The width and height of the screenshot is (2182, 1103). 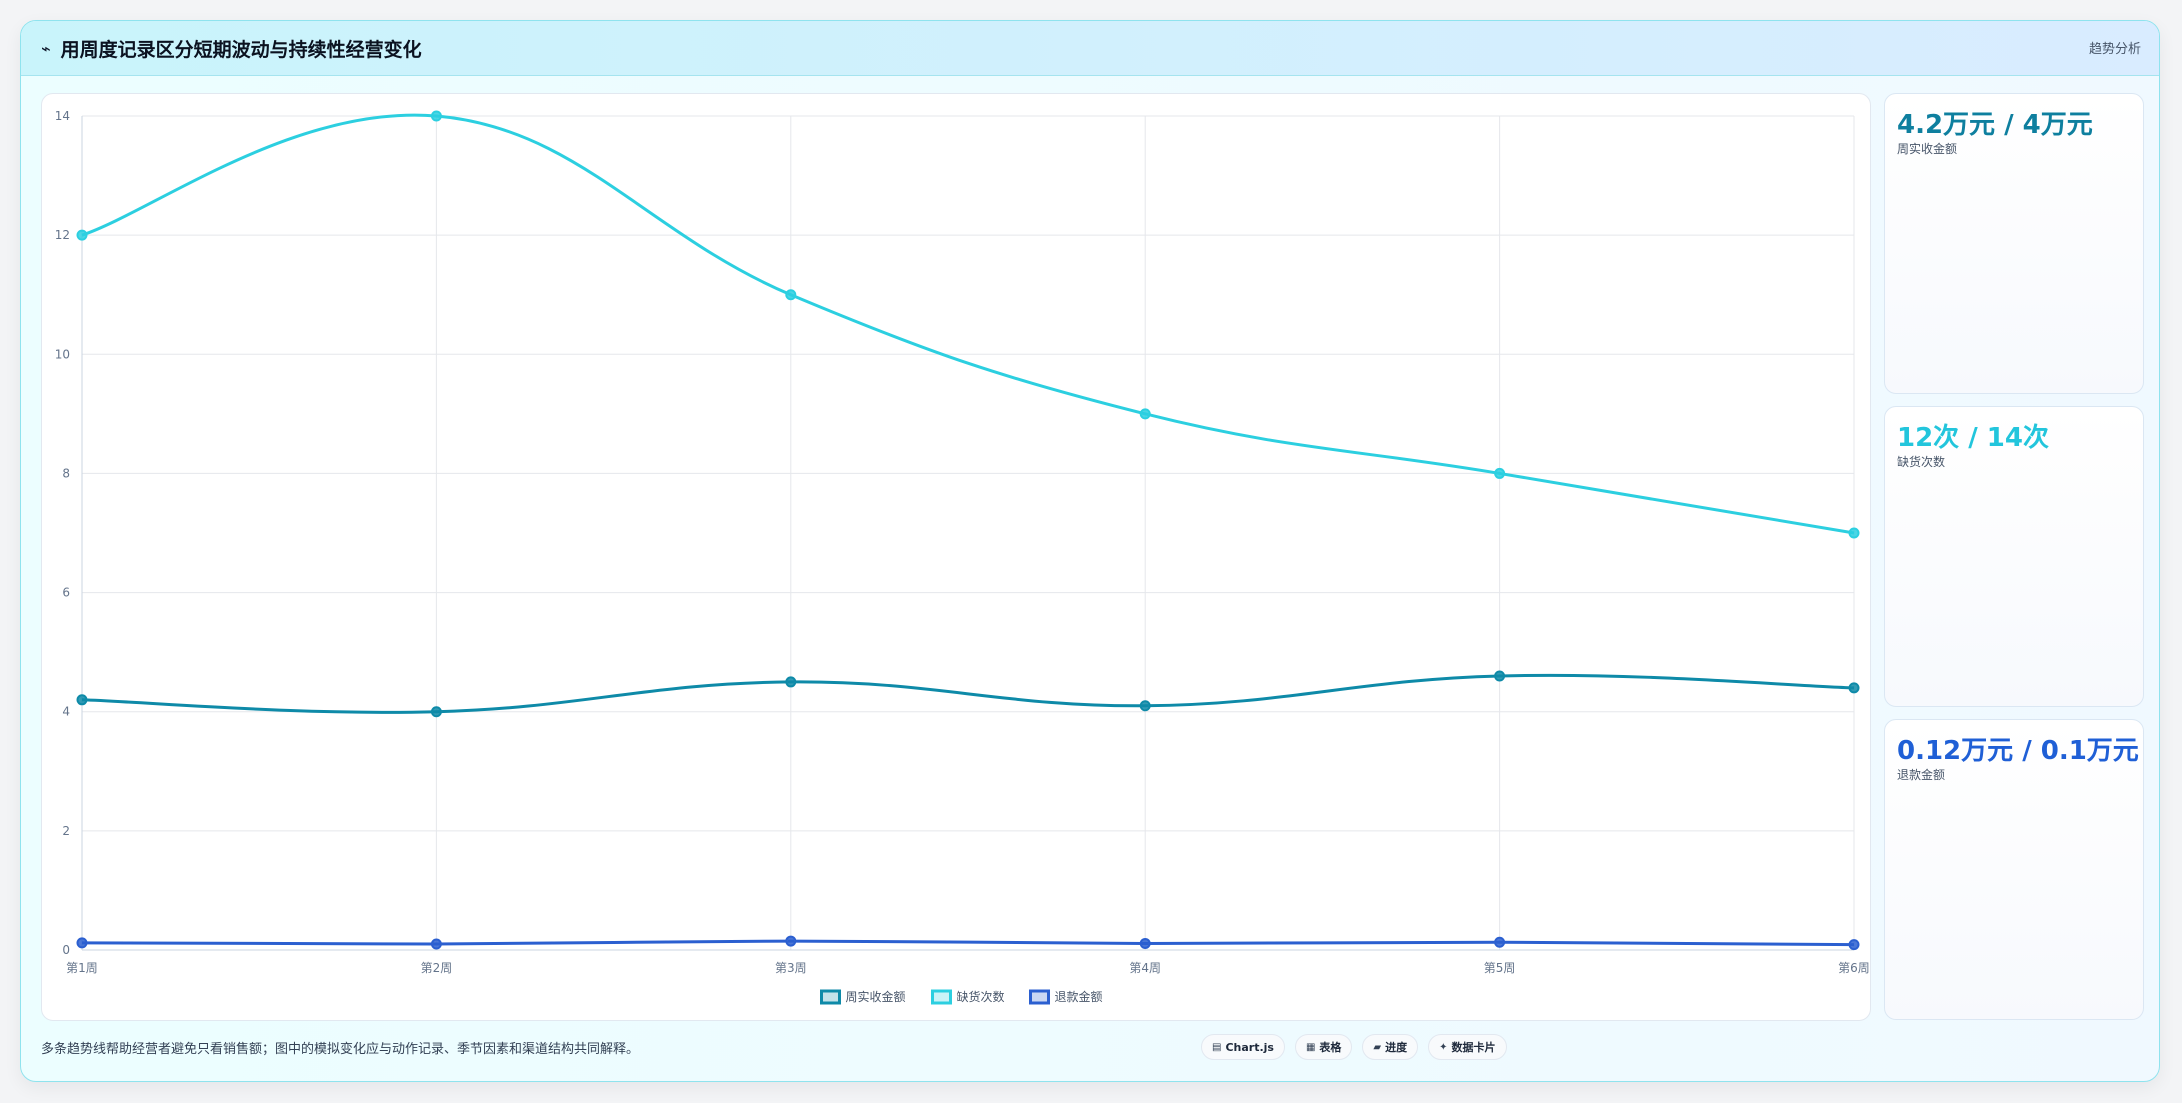 I want to click on y-tick-label: 0, so click(x=66, y=950).